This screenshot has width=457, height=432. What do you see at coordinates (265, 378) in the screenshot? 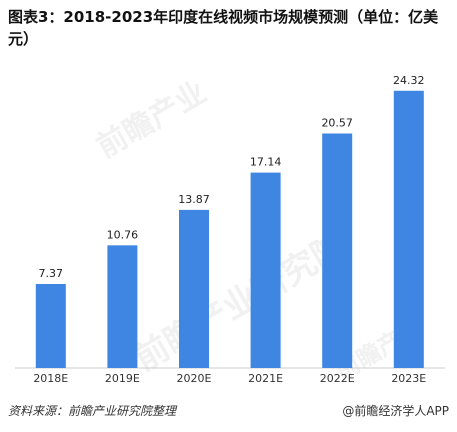
I see `x-tick-label-2021E: 2021E` at bounding box center [265, 378].